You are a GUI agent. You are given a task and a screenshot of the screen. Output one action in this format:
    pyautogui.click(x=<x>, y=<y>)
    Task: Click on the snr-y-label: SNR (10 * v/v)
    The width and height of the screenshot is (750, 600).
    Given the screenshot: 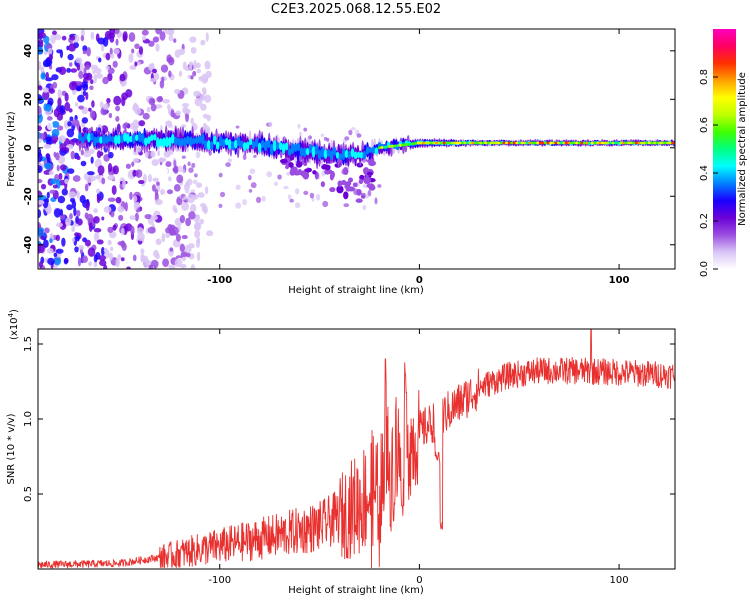 What is the action you would take?
    pyautogui.click(x=11, y=448)
    